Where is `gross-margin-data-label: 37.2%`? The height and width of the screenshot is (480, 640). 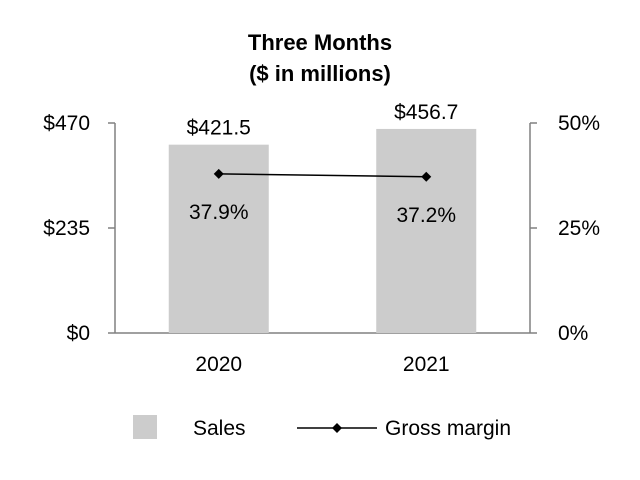
gross-margin-data-label: 37.2% is located at coordinates (426, 215).